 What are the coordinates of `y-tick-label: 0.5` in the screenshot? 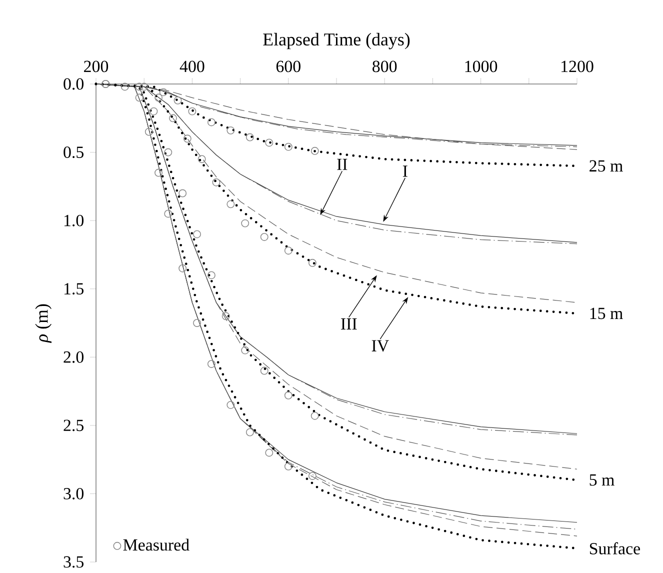 It's located at (74, 152).